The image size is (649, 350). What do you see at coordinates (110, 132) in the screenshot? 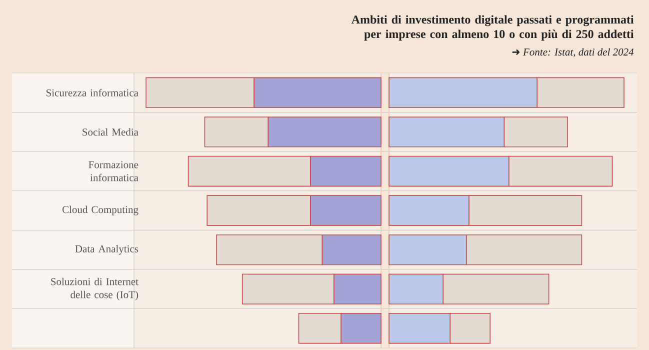
I see `y-tick-label: Social Media` at bounding box center [110, 132].